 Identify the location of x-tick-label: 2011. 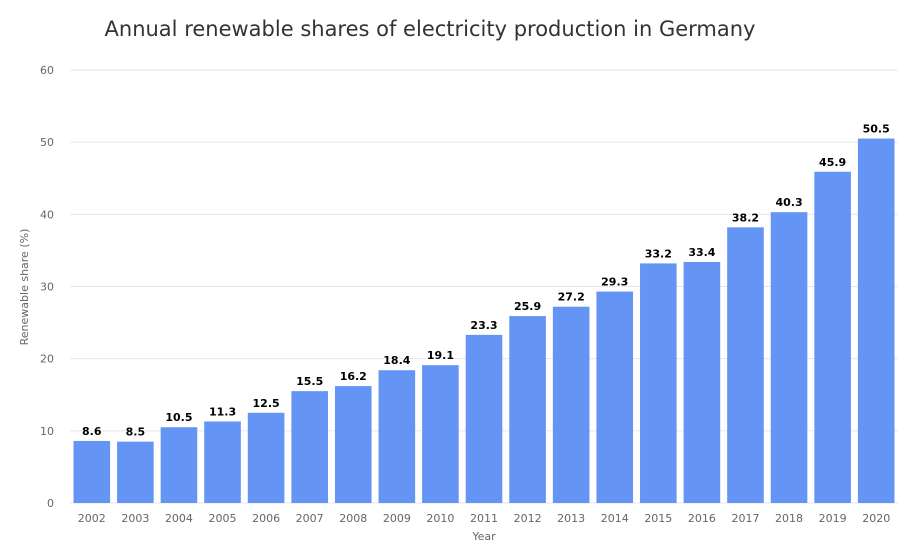
(484, 518).